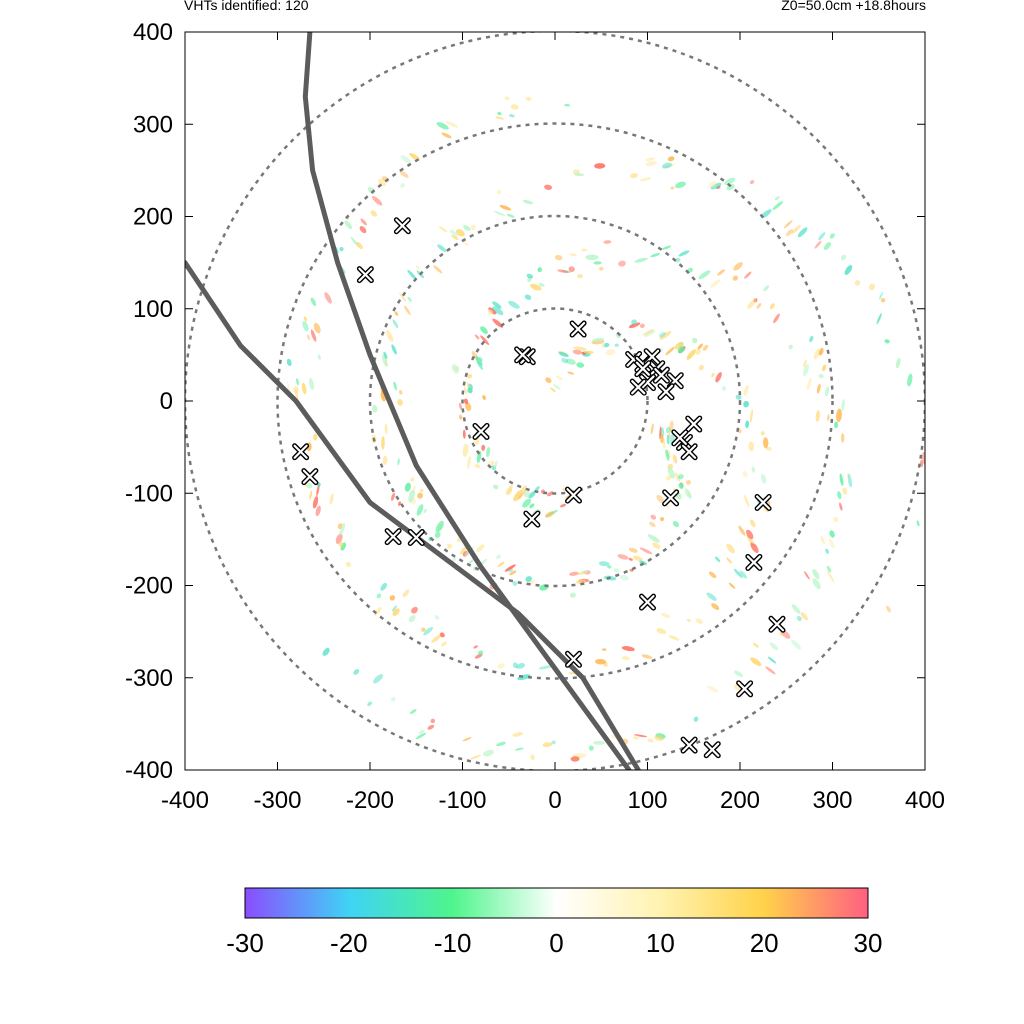 The image size is (1024, 1024). What do you see at coordinates (149, 678) in the screenshot?
I see `y-tick-label: -300` at bounding box center [149, 678].